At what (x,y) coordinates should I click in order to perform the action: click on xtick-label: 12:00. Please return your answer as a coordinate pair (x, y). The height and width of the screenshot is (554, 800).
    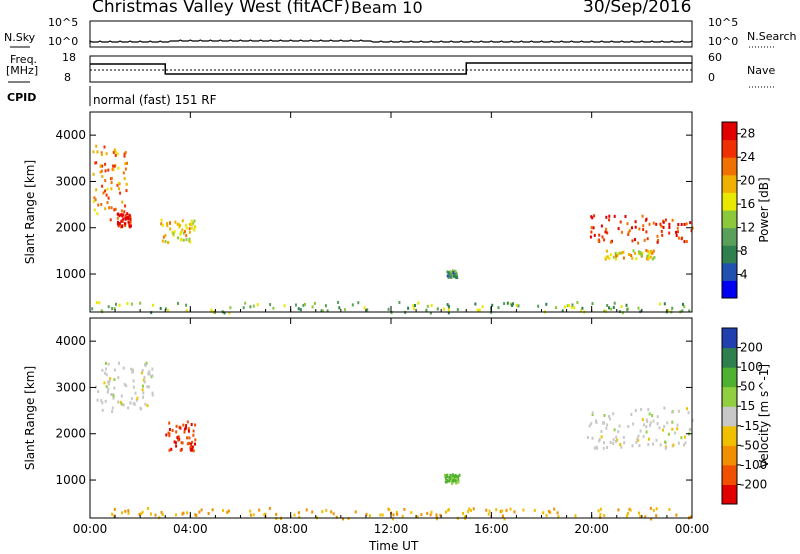
    Looking at the image, I should click on (391, 529).